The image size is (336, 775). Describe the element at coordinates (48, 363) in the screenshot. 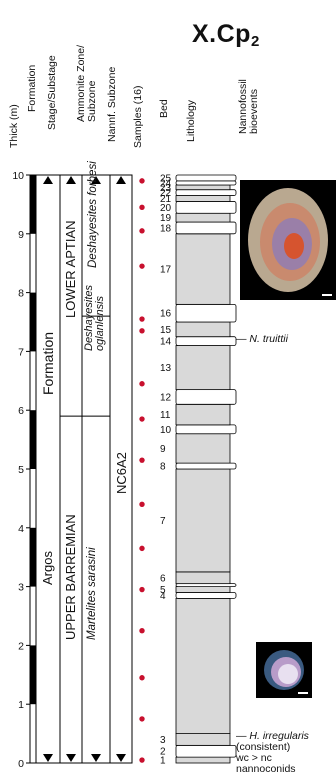

I see `formation-word-label: Formation` at that location.